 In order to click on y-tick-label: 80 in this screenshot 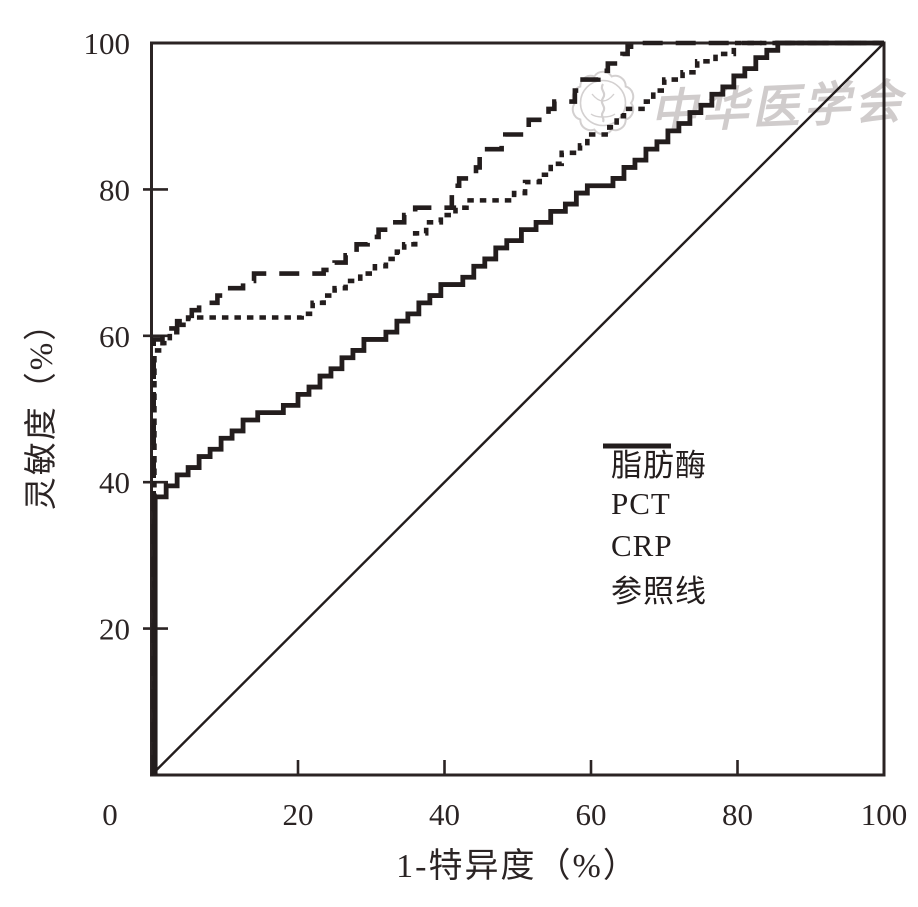, I will do `click(114, 189)`.